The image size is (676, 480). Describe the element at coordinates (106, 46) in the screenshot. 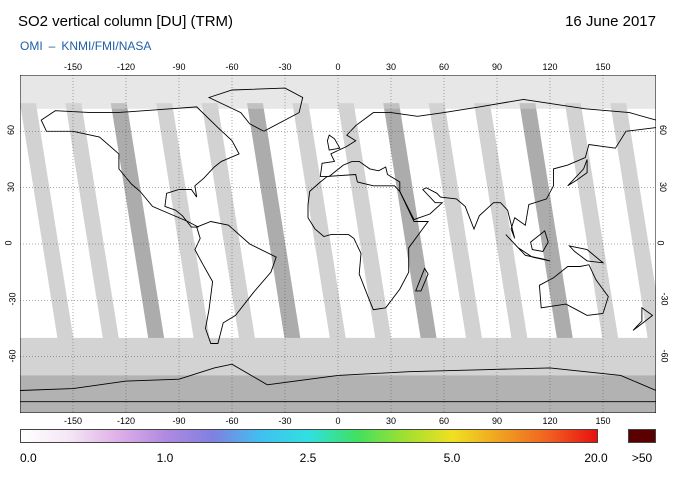

I see `credit-agencies: KNMI/FMI/NASA` at that location.